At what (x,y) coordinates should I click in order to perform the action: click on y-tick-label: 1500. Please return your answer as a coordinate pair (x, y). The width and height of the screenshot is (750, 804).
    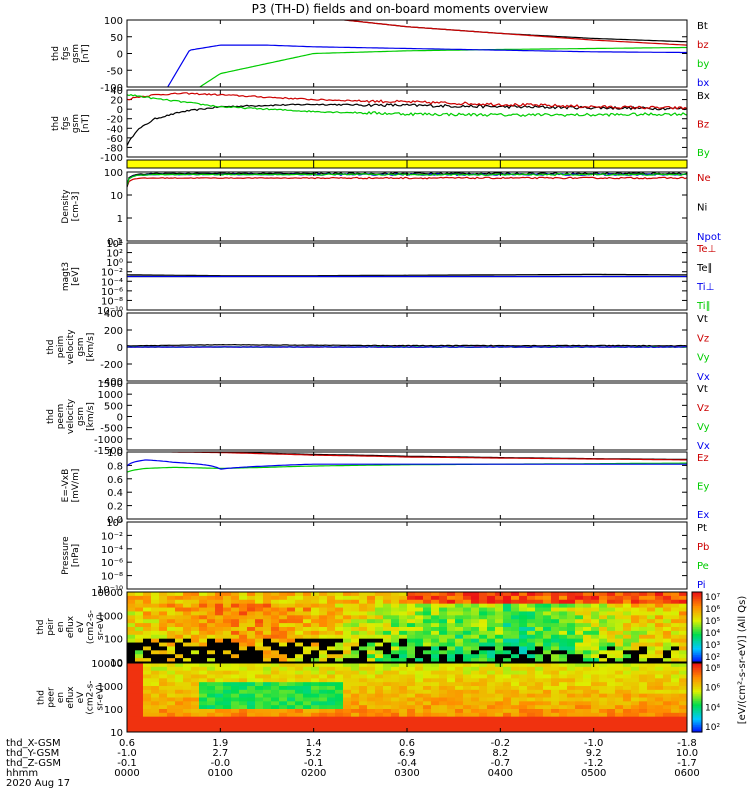
    Looking at the image, I should click on (110, 384).